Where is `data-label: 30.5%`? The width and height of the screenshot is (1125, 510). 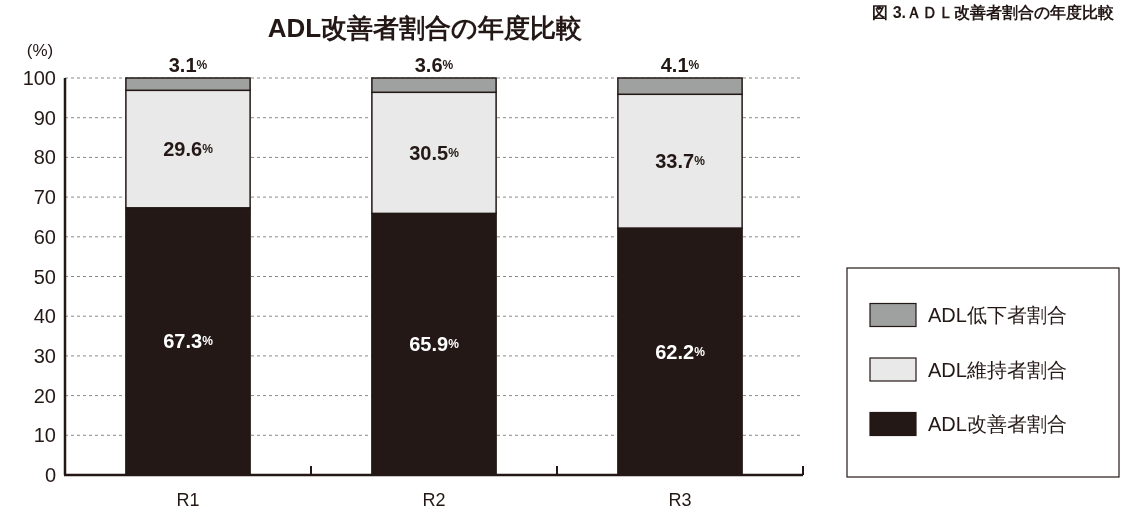
data-label: 30.5% is located at coordinates (434, 152).